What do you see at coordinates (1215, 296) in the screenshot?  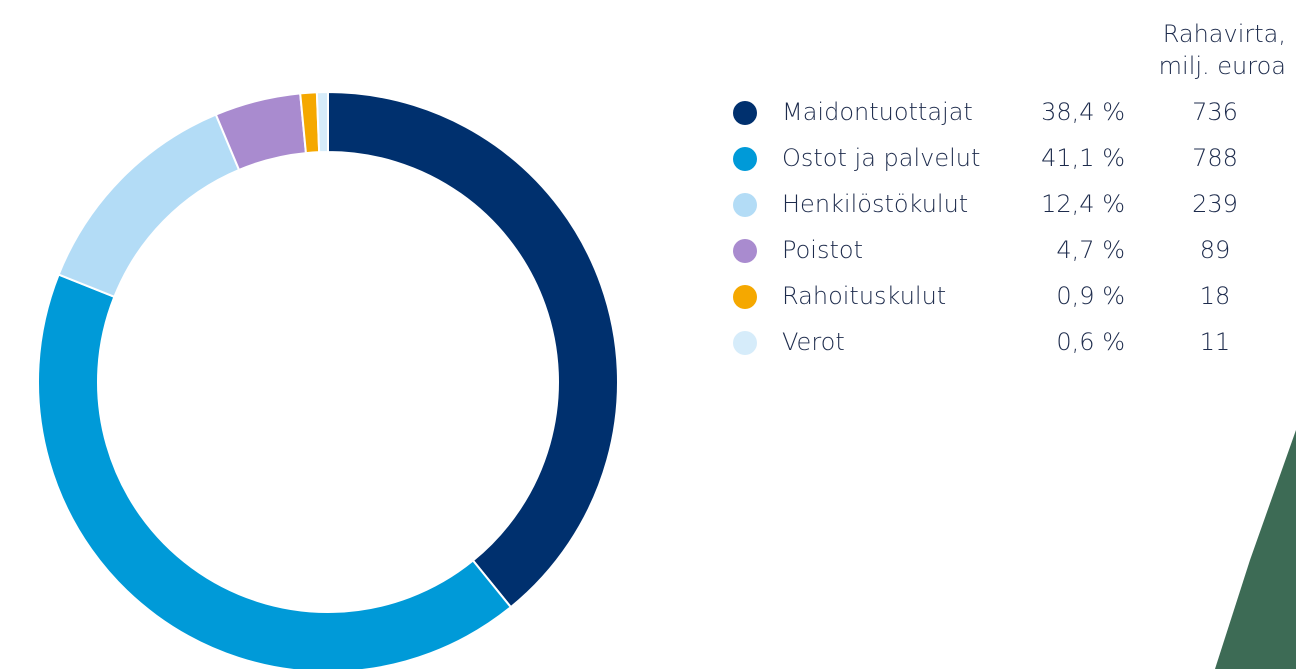 I see `amount-label: 18` at bounding box center [1215, 296].